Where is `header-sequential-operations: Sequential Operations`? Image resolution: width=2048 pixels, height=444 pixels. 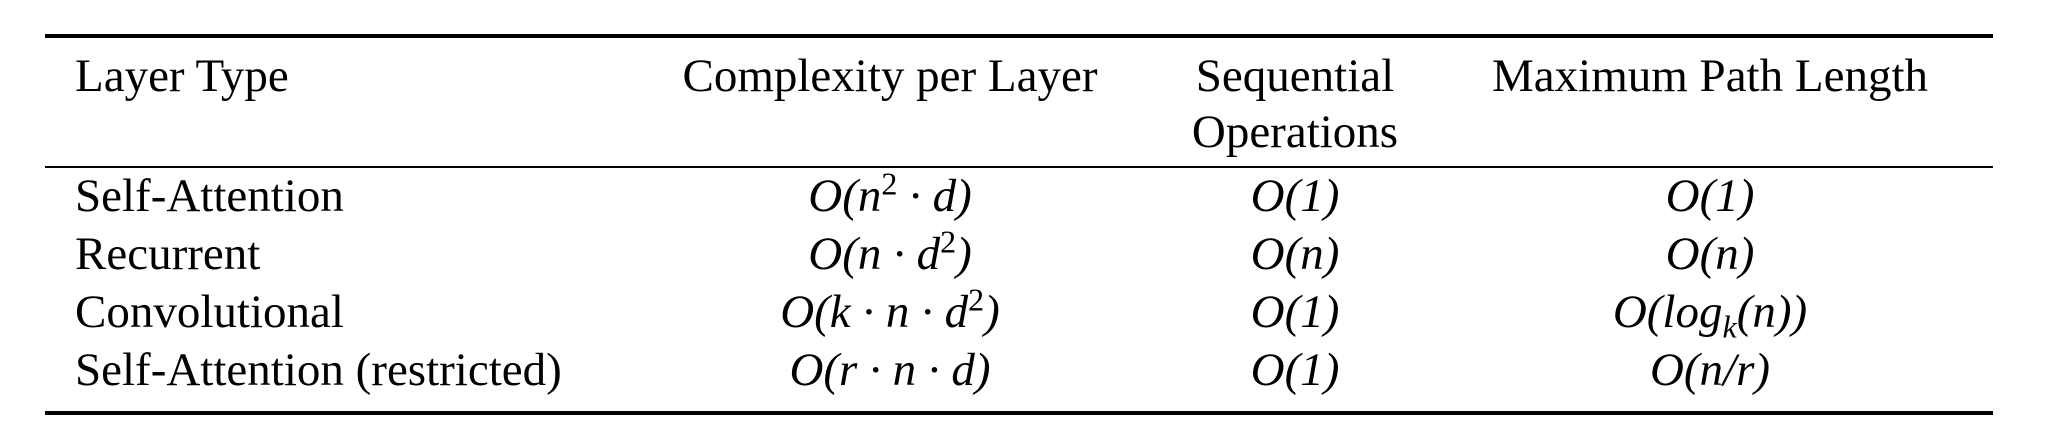 header-sequential-operations: Sequential Operations is located at coordinates (1295, 104).